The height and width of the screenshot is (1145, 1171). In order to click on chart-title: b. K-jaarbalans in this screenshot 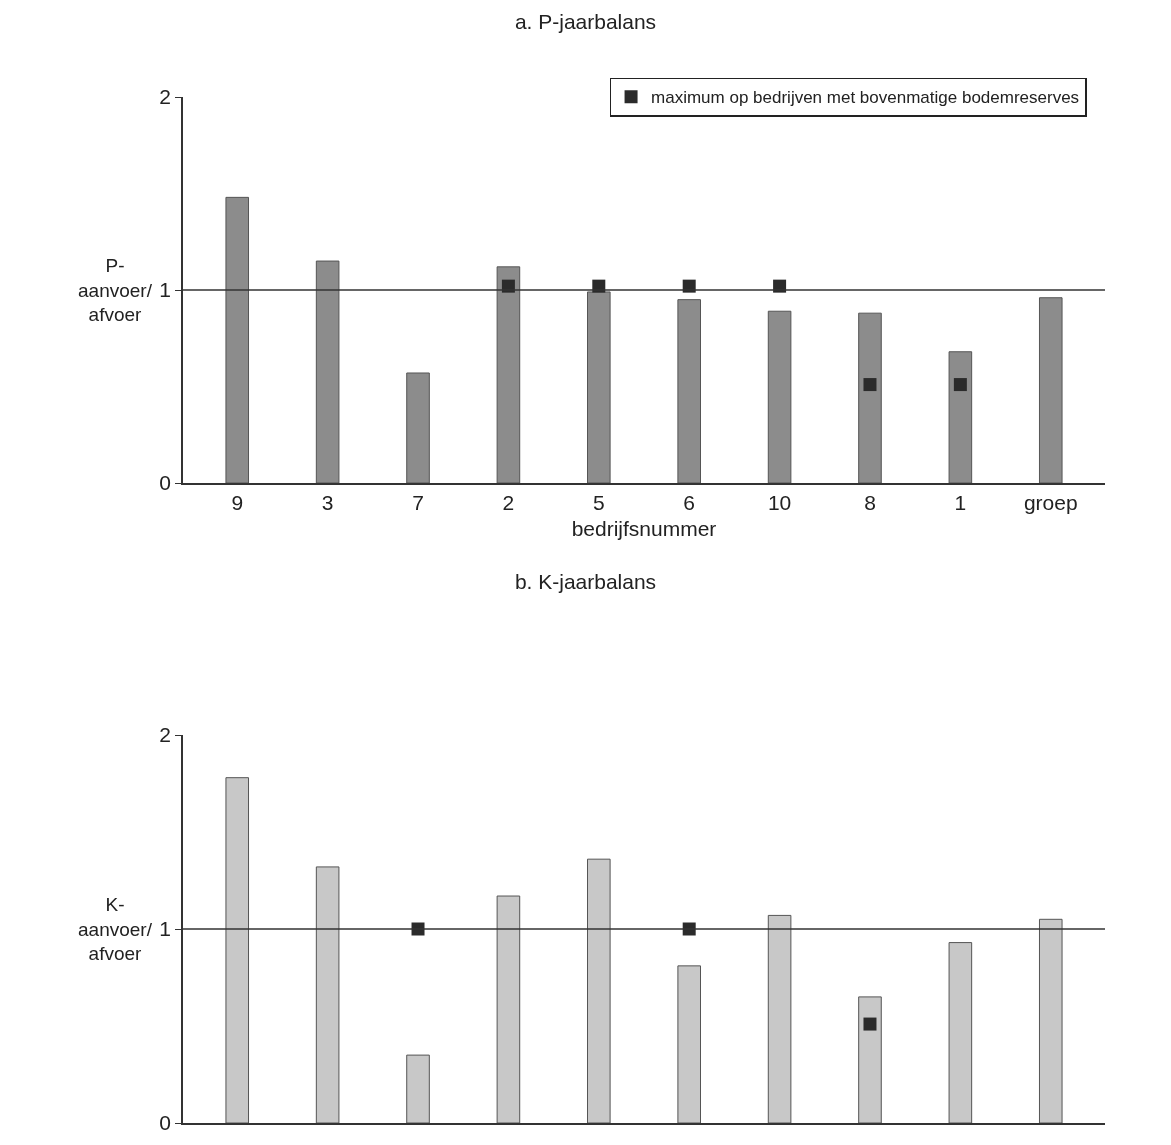, I will do `click(585, 581)`.